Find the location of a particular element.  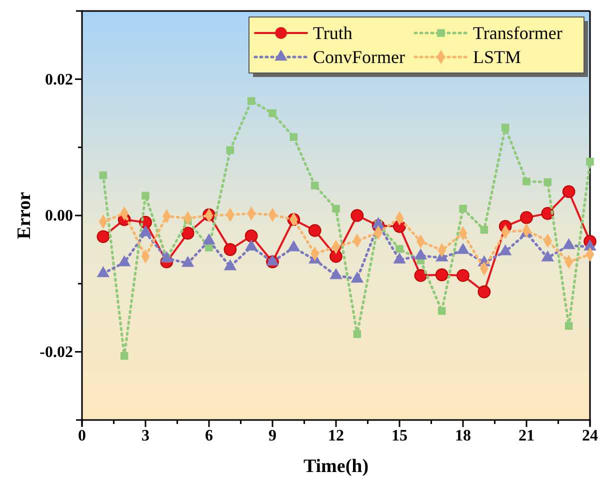

y-tick-label: 0.00 is located at coordinates (59, 216).